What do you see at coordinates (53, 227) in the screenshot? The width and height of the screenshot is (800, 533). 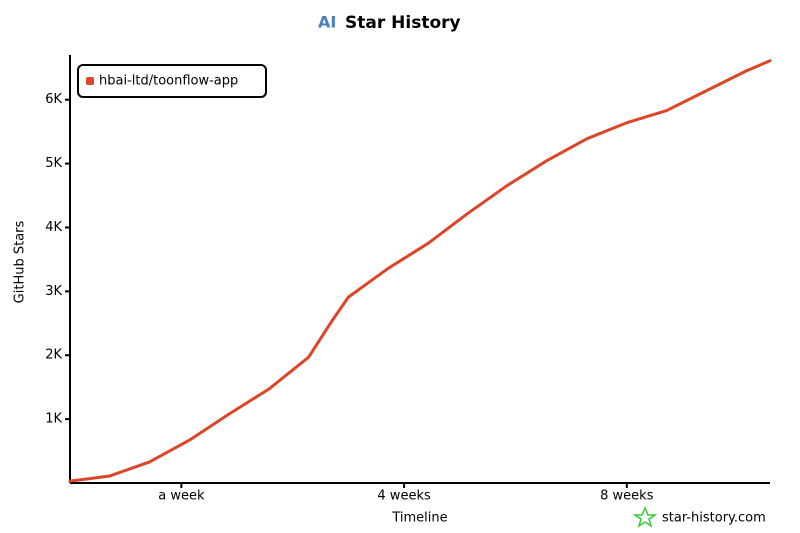 I see `y-tick-label: 4K` at bounding box center [53, 227].